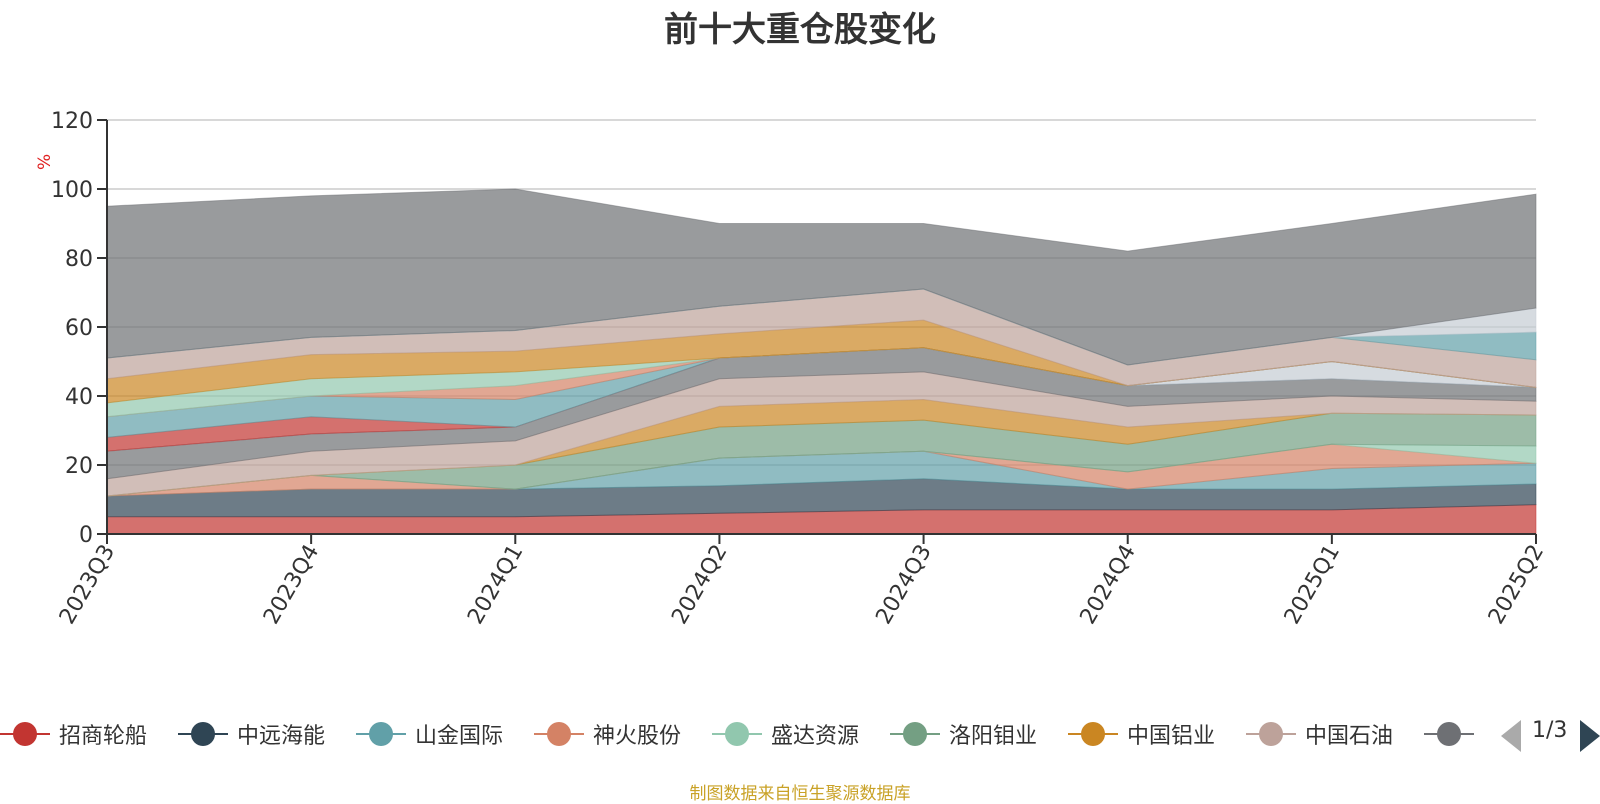 The image size is (1600, 804). I want to click on x-tick-label: 2024Q4, so click(1108, 585).